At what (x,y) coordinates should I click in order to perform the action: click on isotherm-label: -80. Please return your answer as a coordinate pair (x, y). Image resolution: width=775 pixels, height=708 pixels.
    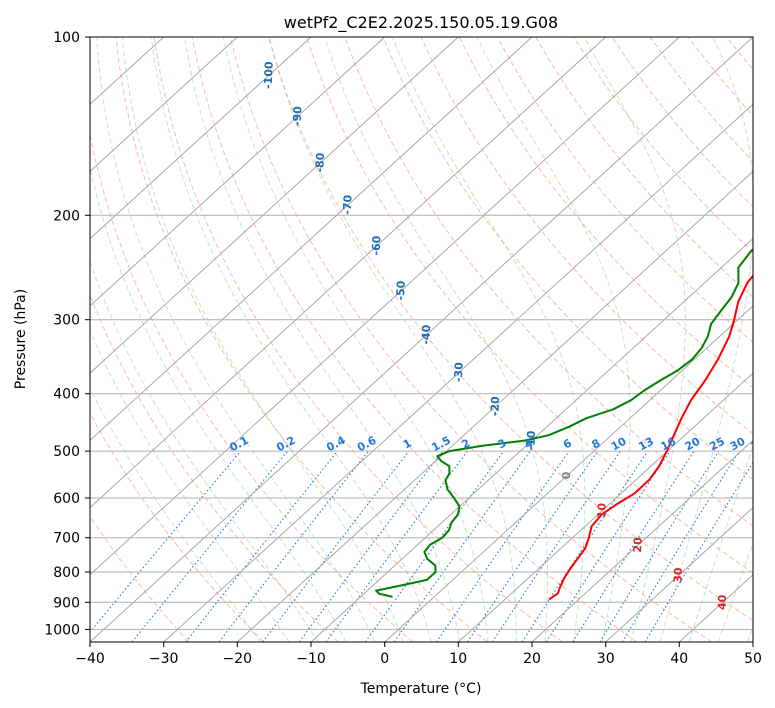
    Looking at the image, I should click on (320, 162).